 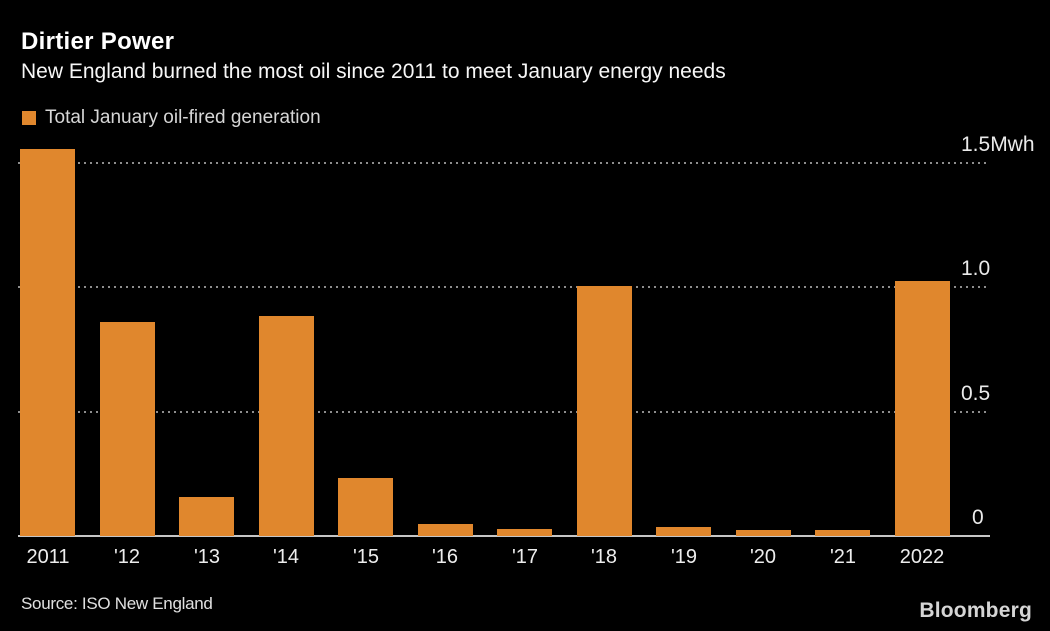 I want to click on x-tick-label: '20, so click(x=763, y=557).